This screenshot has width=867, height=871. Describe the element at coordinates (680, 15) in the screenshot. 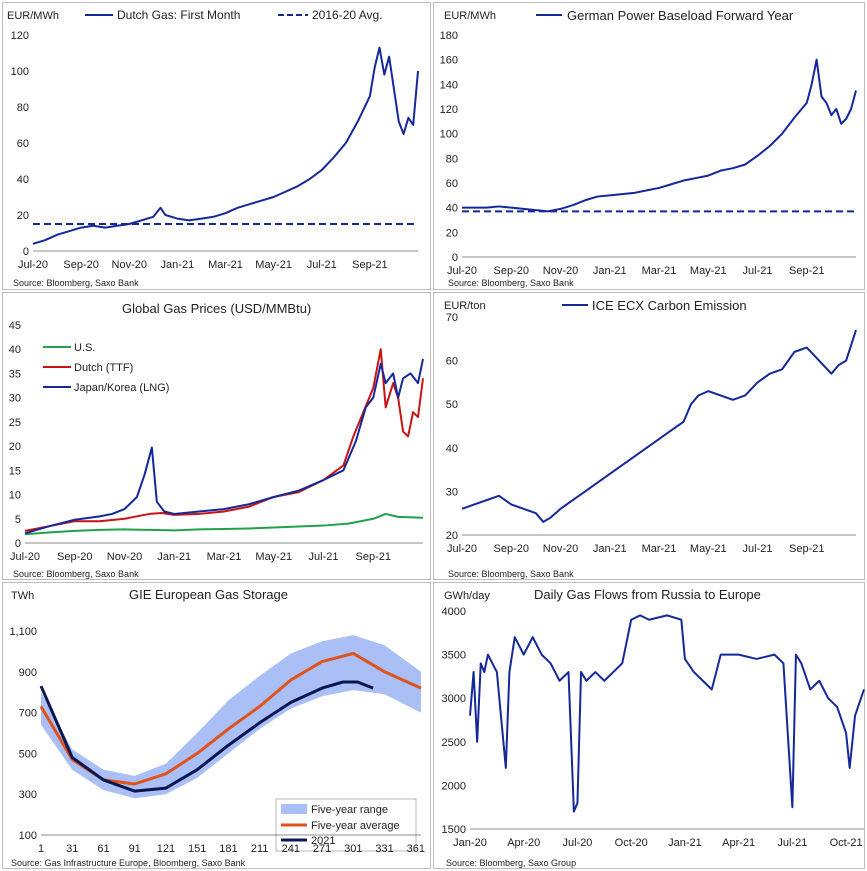

I see `chart-title: German Power Baseload Forward Year` at that location.